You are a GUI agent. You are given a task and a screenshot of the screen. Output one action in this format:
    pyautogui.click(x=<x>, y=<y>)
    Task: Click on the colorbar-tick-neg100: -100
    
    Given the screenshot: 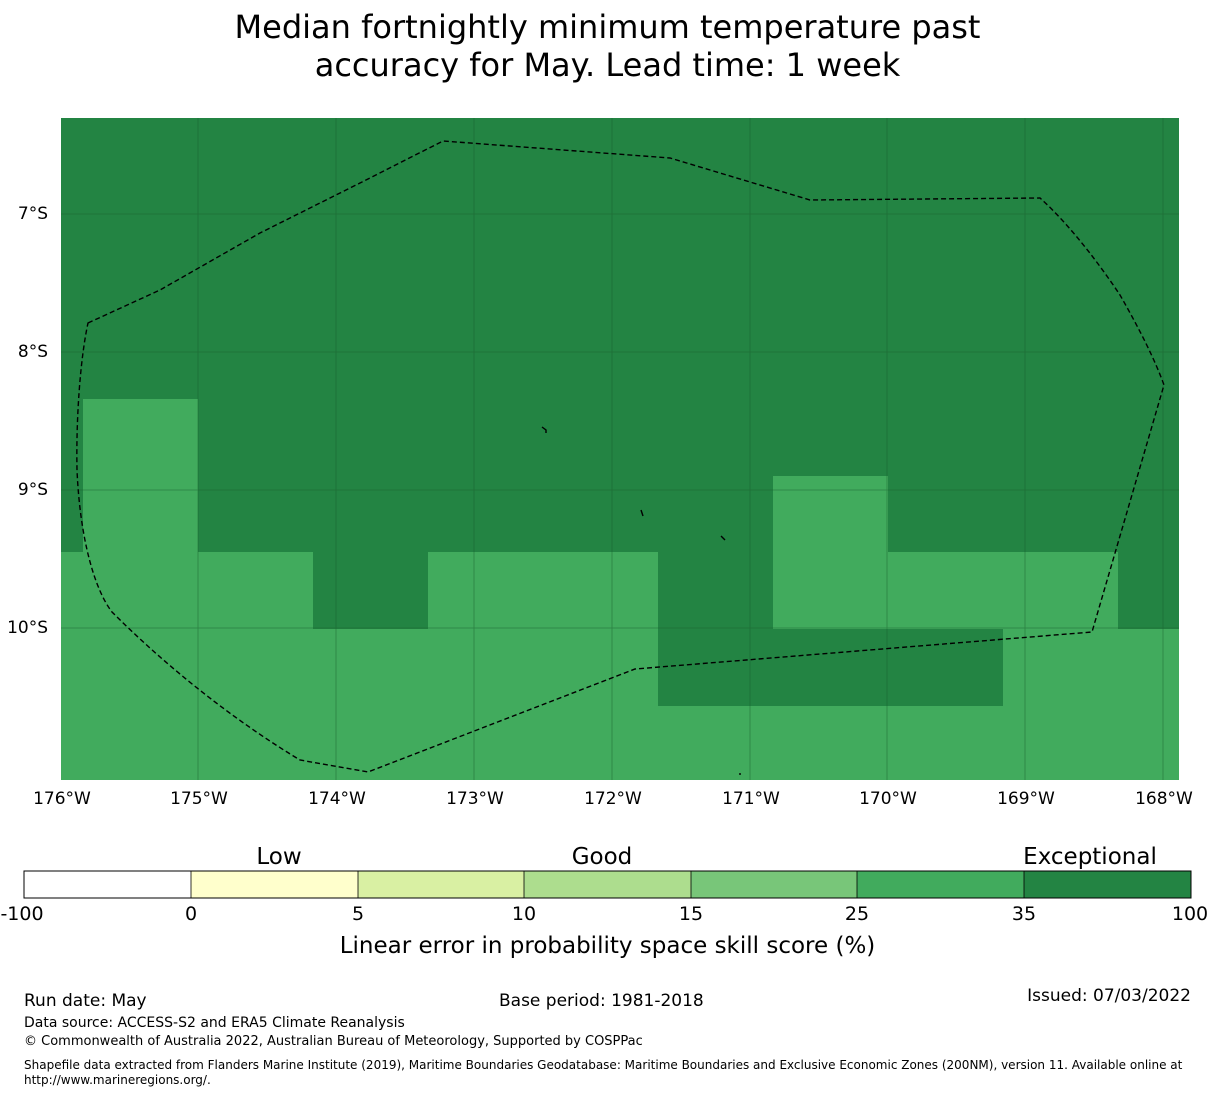 What is the action you would take?
    pyautogui.click(x=22, y=914)
    